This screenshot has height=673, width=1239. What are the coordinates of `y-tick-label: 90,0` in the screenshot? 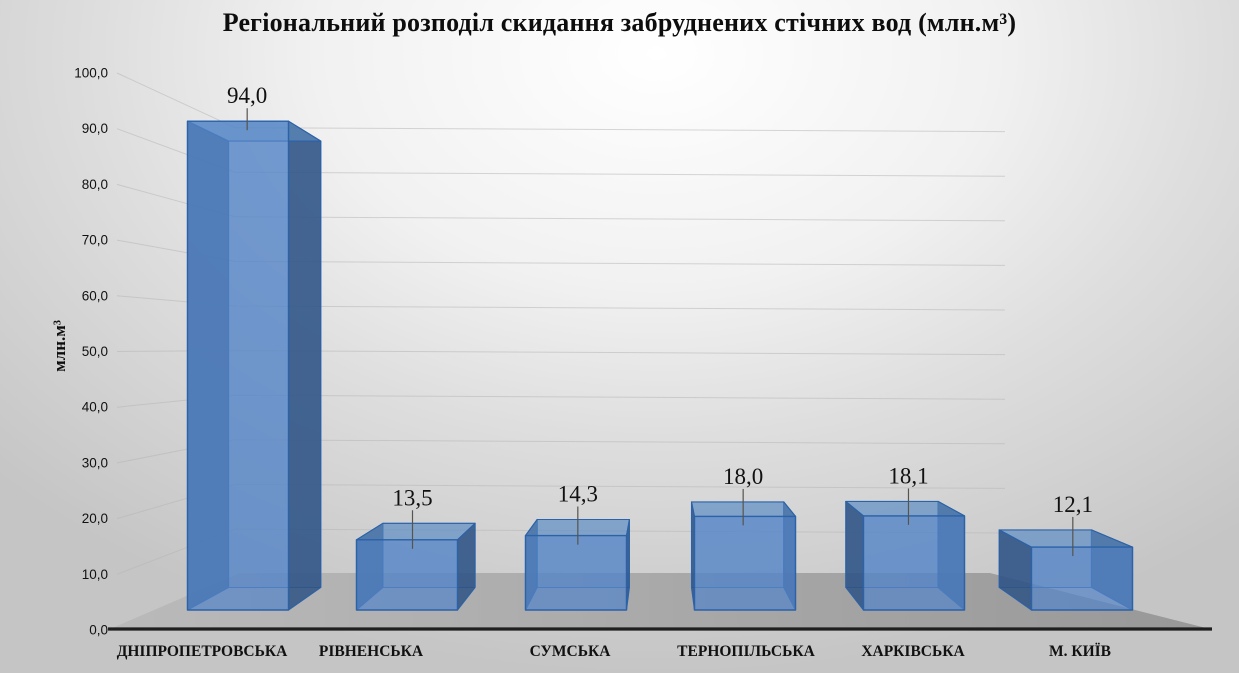 It's located at (95, 128).